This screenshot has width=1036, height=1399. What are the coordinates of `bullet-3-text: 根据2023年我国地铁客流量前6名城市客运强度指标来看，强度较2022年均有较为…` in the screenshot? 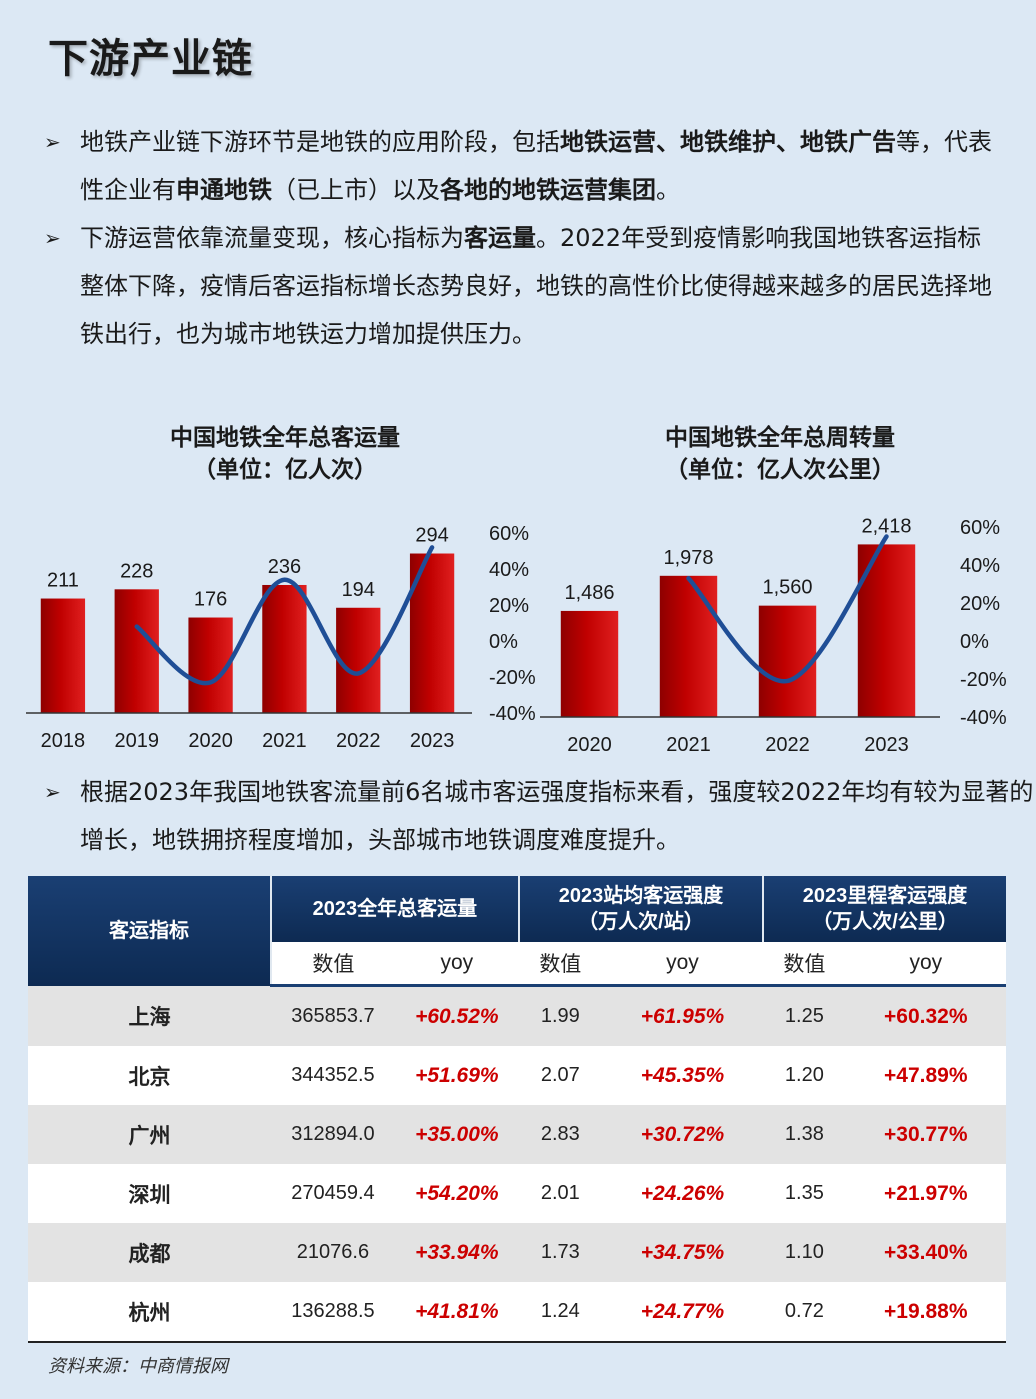 It's located at (557, 816).